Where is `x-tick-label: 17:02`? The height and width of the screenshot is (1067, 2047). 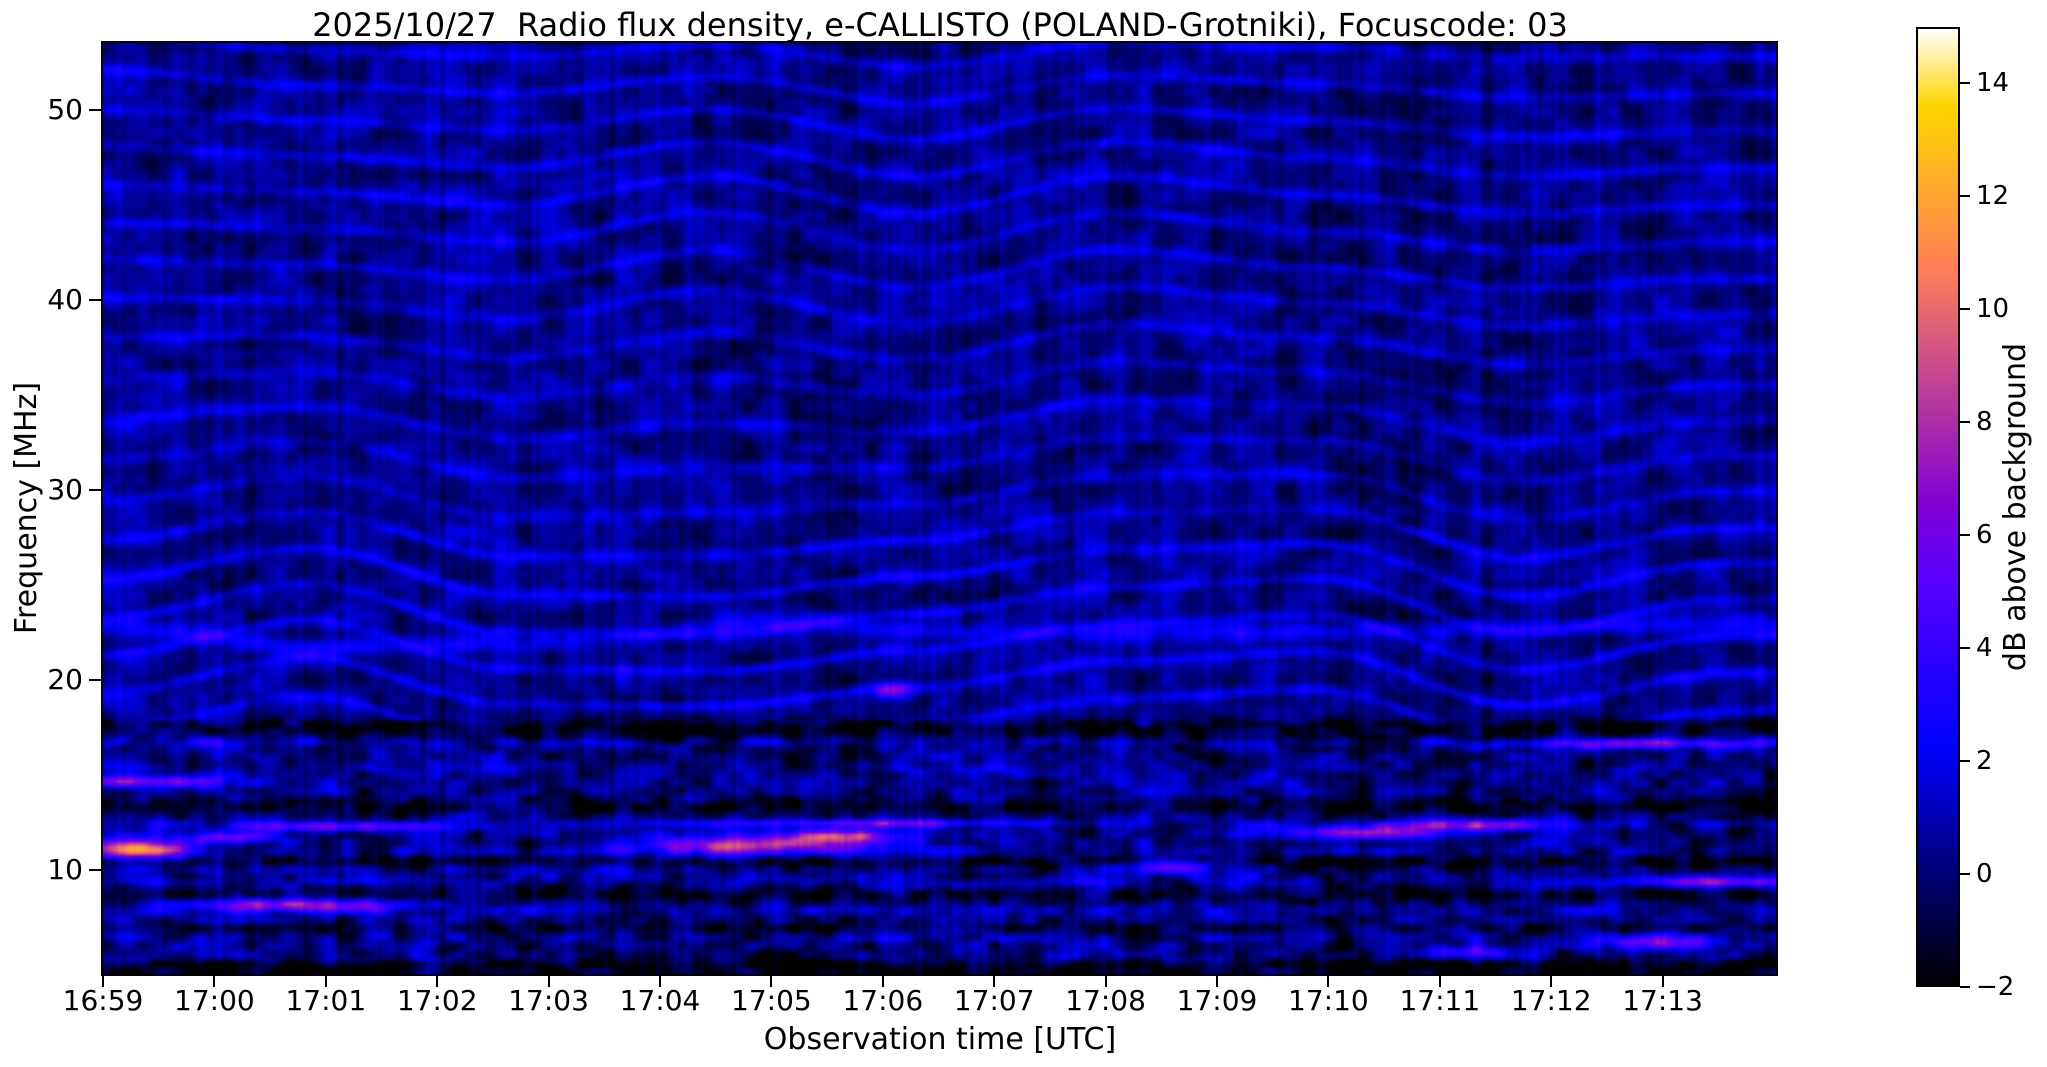
x-tick-label: 17:02 is located at coordinates (437, 1000).